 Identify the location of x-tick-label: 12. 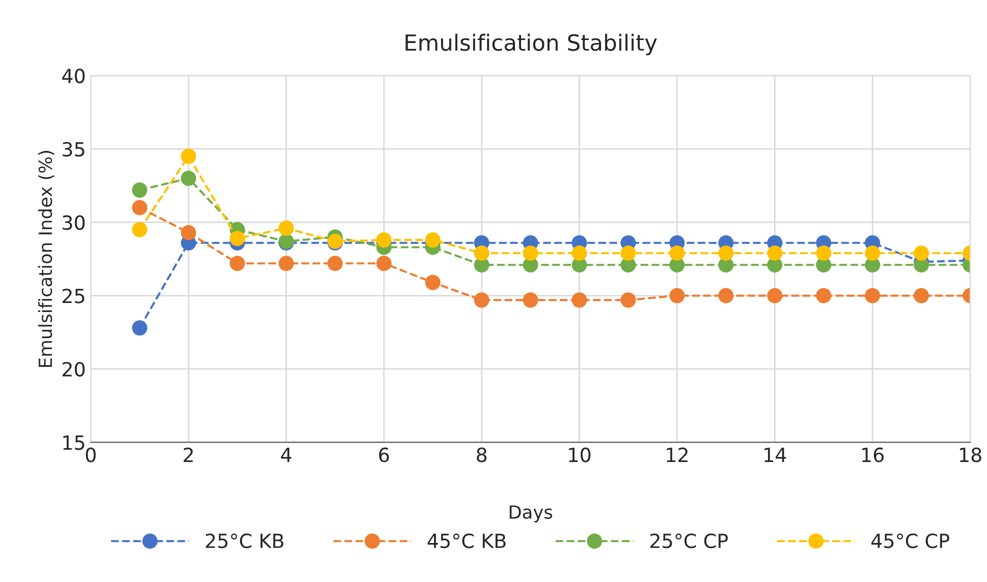
(677, 455).